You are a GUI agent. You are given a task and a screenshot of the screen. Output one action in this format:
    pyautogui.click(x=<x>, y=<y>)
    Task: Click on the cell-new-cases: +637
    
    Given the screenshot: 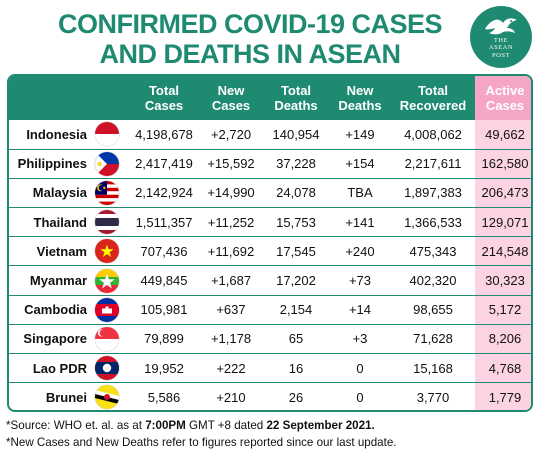 What is the action you would take?
    pyautogui.click(x=231, y=310)
    